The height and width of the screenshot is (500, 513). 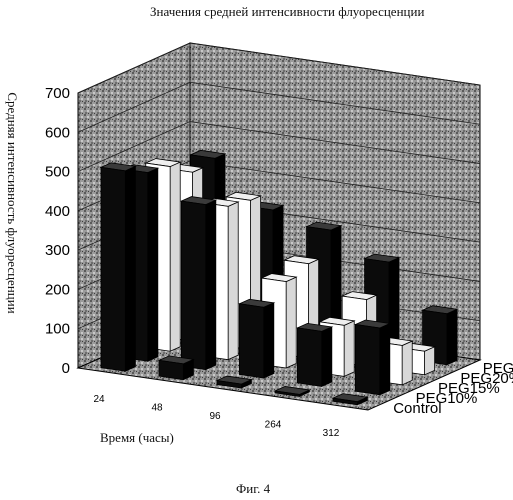 What do you see at coordinates (215, 416) in the screenshot?
I see `x-tick-label: 96` at bounding box center [215, 416].